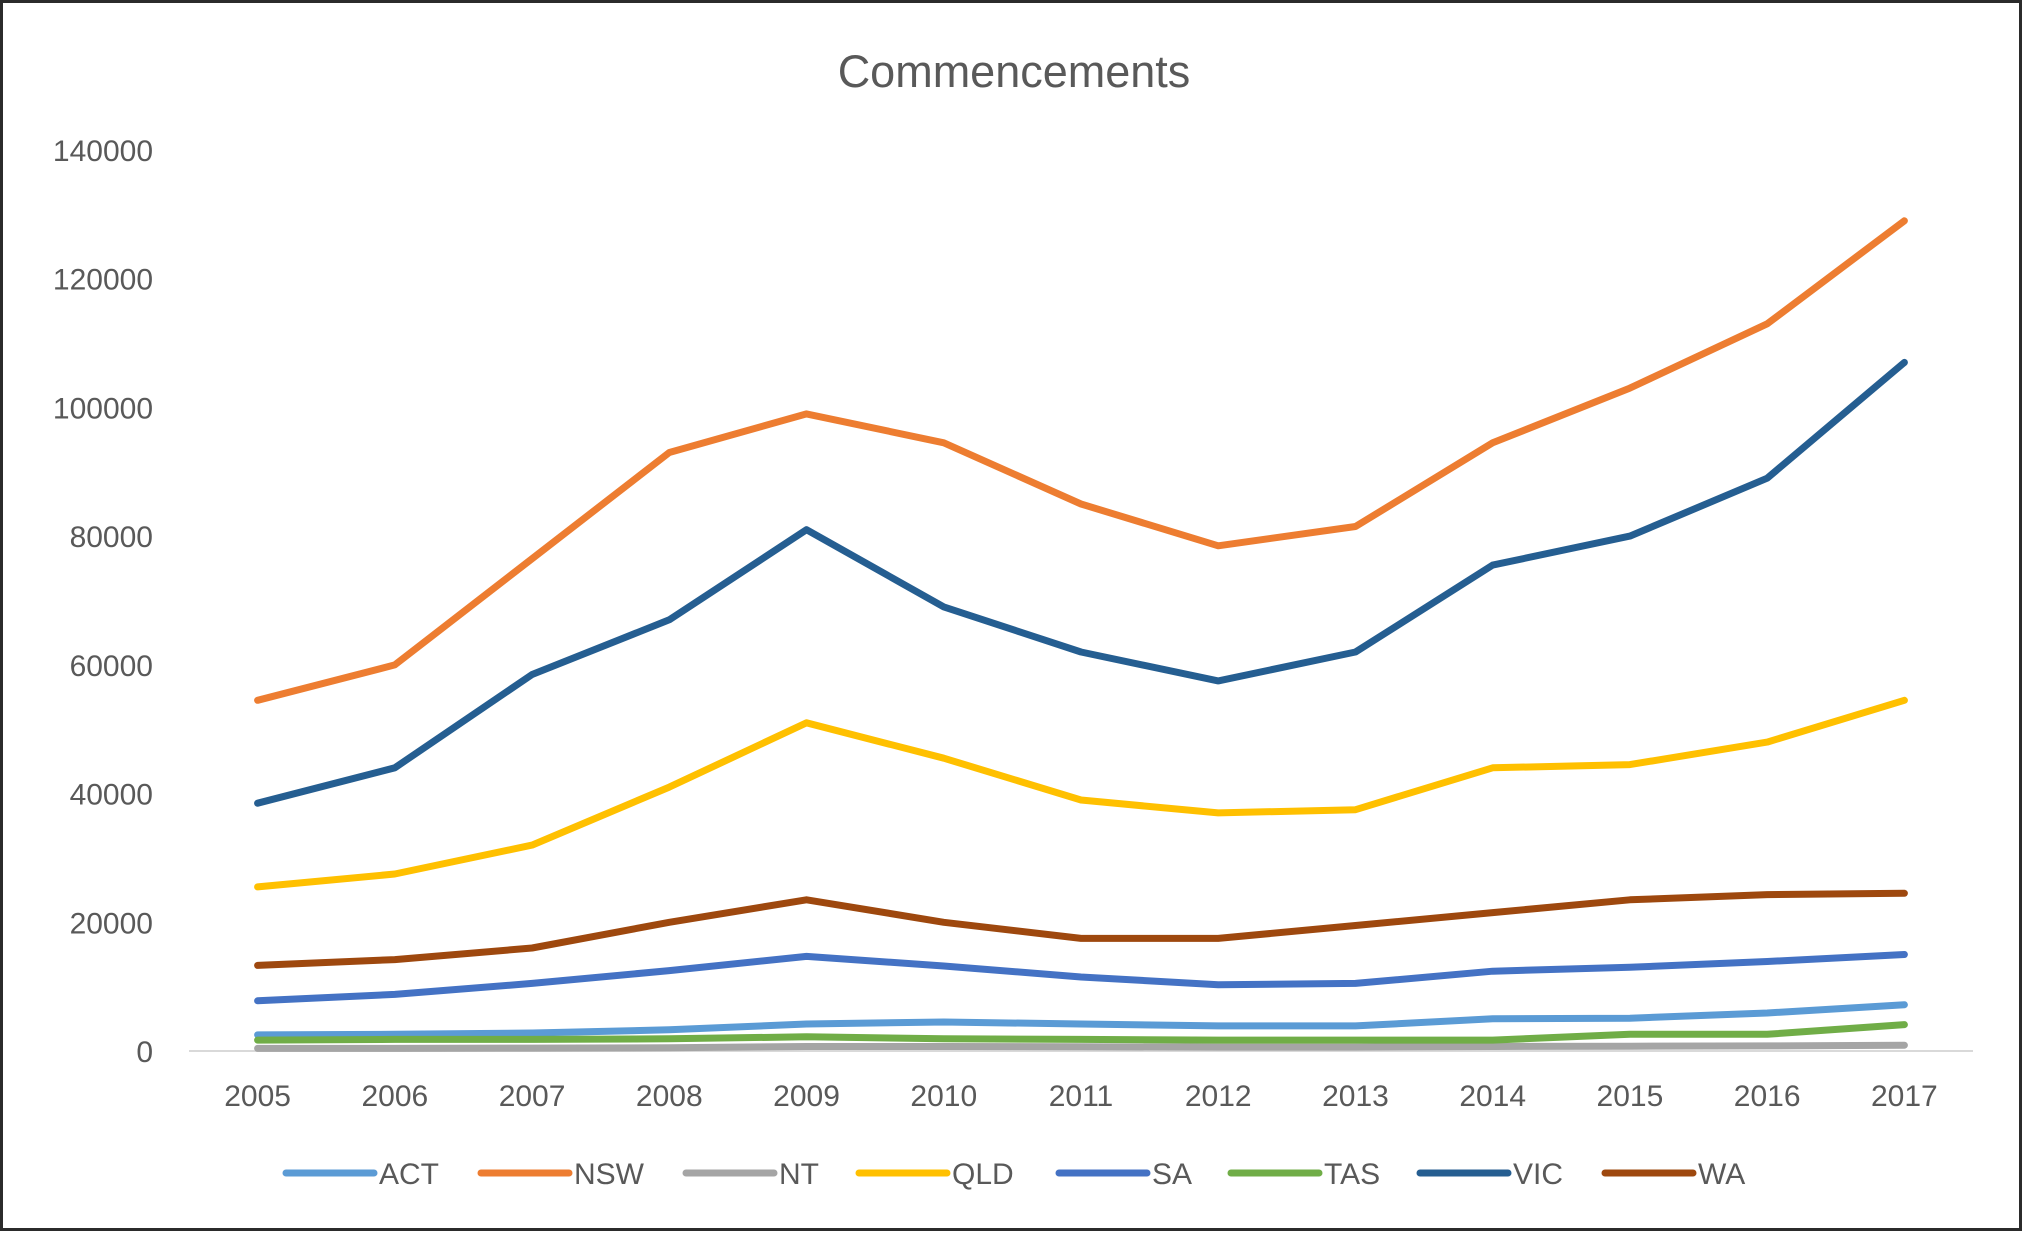  What do you see at coordinates (1721, 1174) in the screenshot?
I see `legend-label-wa: WA` at bounding box center [1721, 1174].